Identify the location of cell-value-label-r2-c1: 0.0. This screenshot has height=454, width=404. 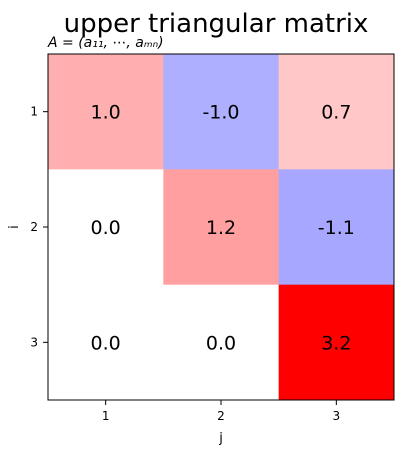
(106, 228).